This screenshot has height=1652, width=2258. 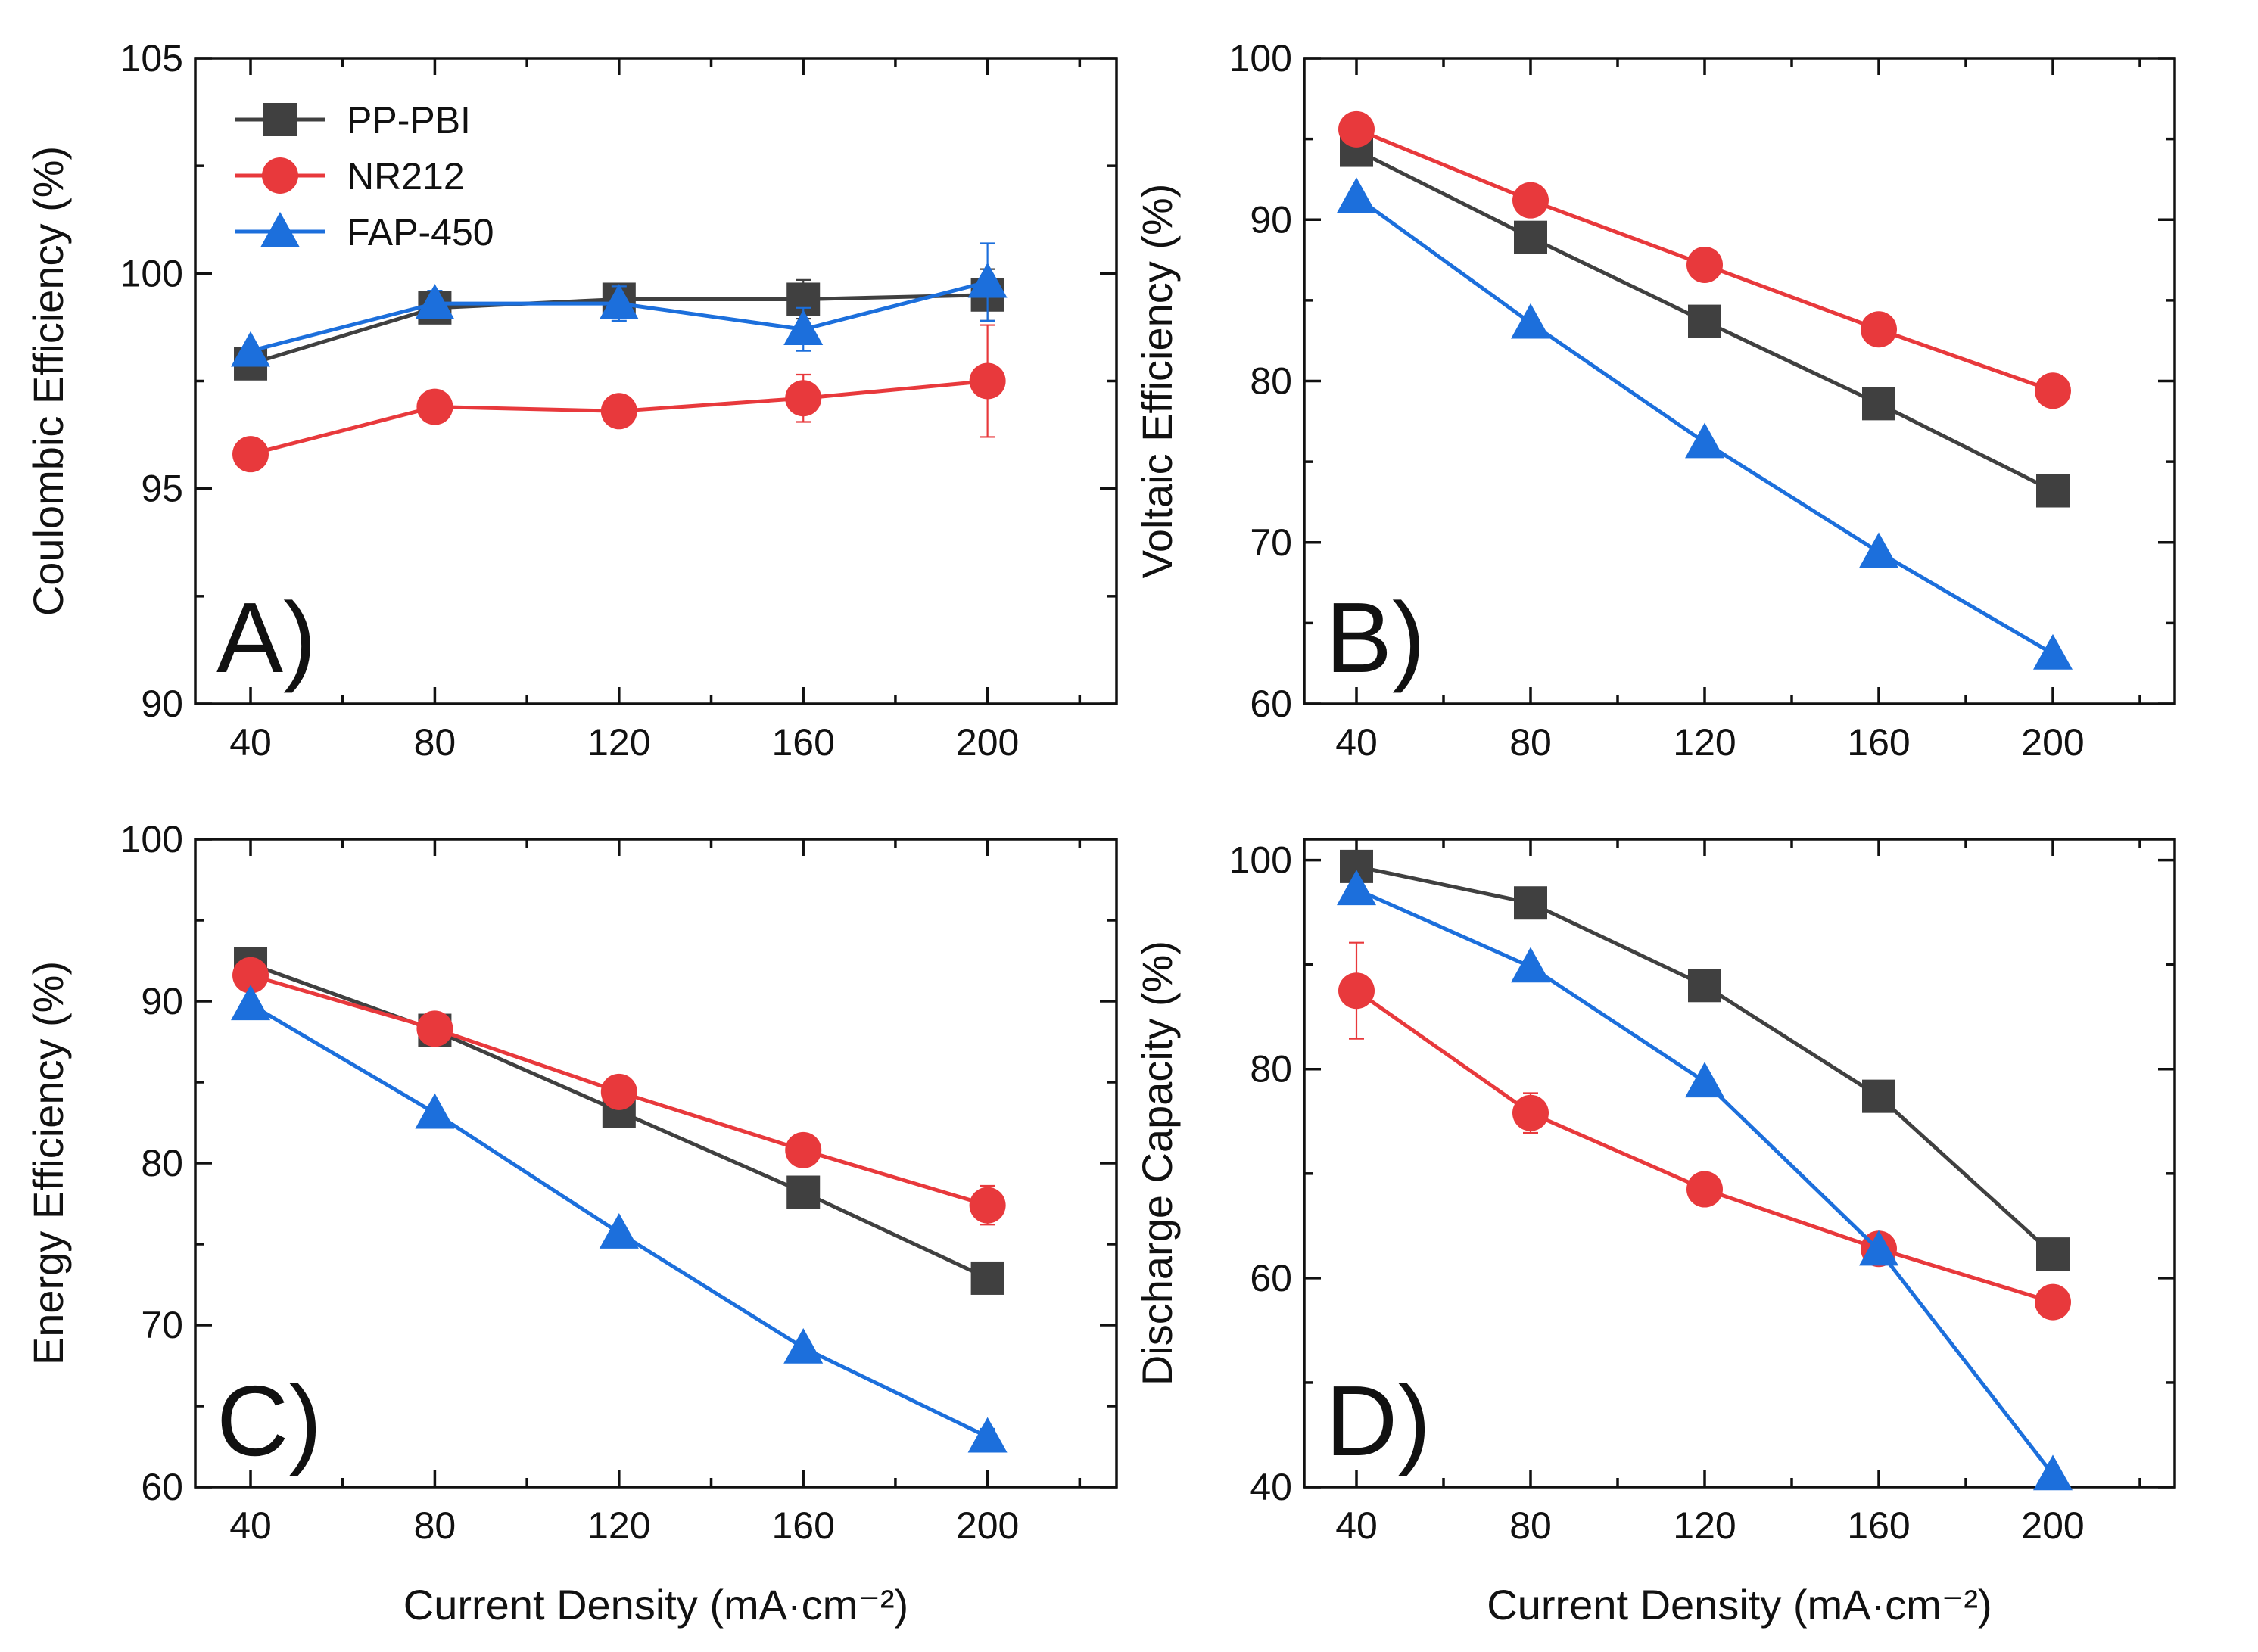 I want to click on legend-label: NR212, so click(x=406, y=176).